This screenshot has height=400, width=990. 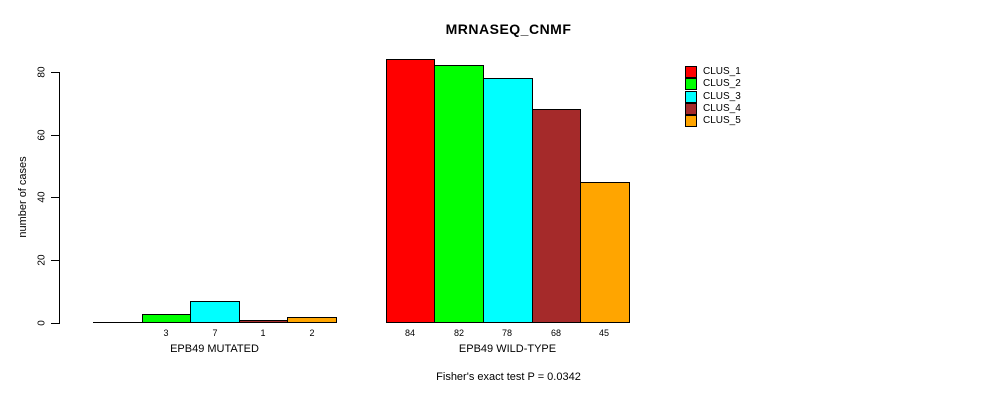 What do you see at coordinates (23, 197) in the screenshot?
I see `y-axis-label: number of cases` at bounding box center [23, 197].